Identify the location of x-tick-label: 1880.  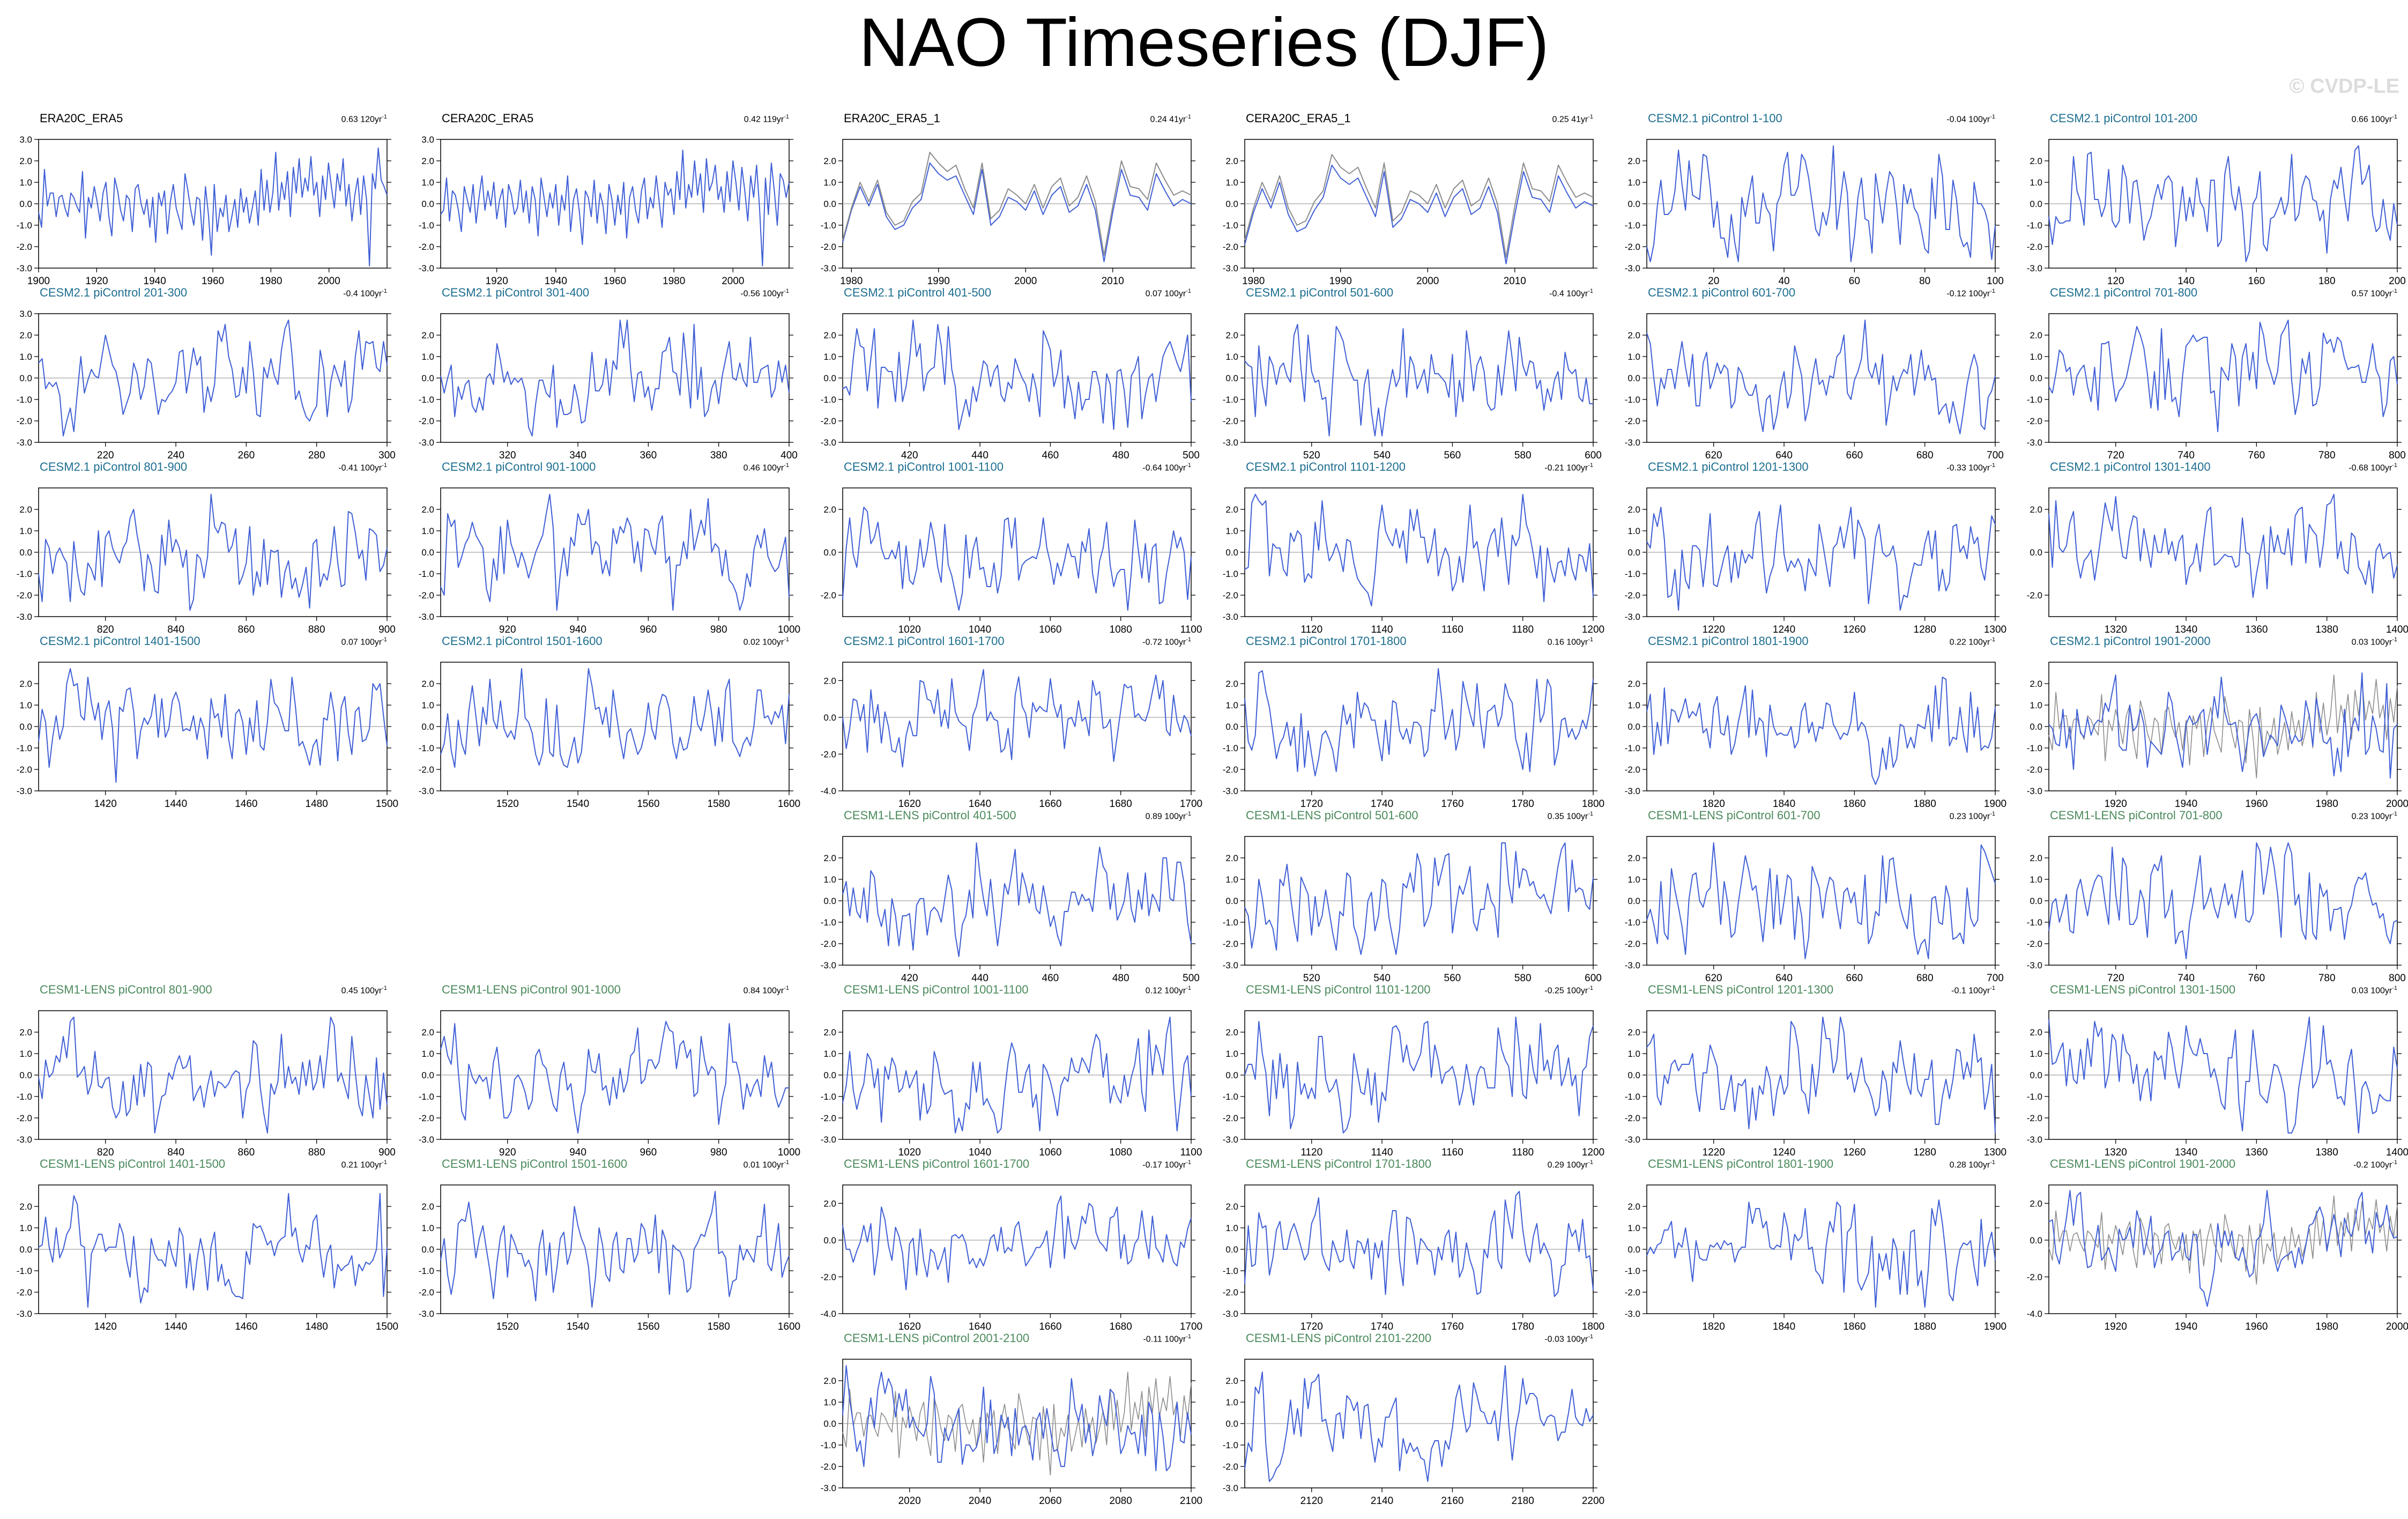
(1925, 804).